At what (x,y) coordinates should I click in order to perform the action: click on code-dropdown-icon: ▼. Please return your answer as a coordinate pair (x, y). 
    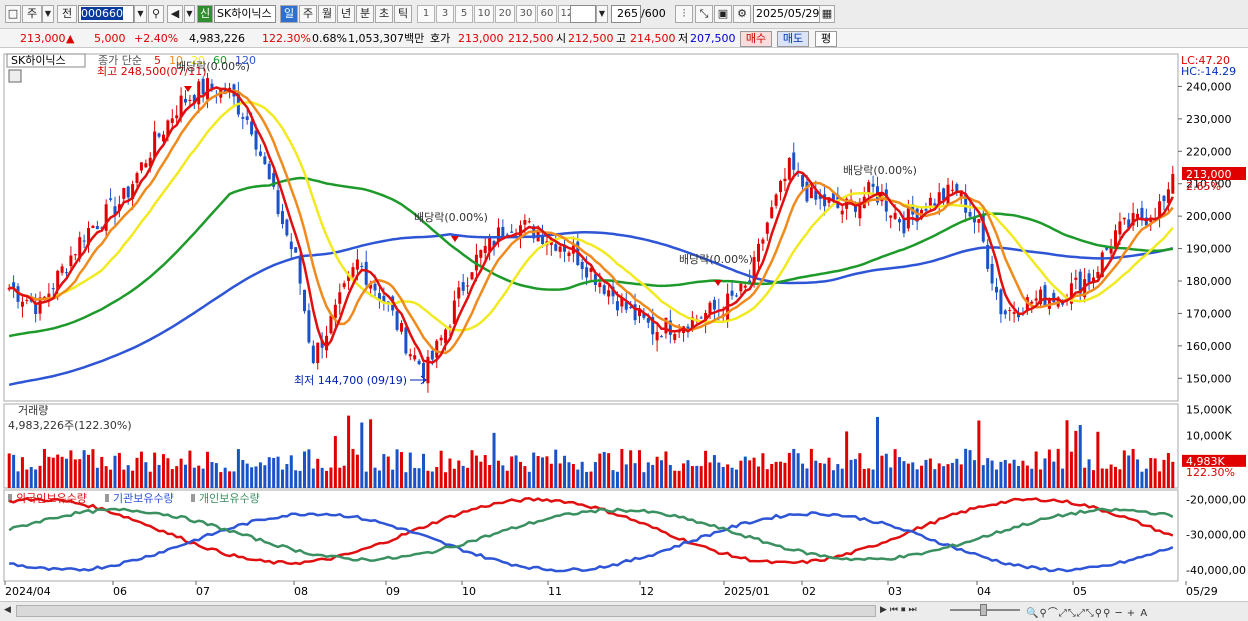
    Looking at the image, I should click on (140, 14).